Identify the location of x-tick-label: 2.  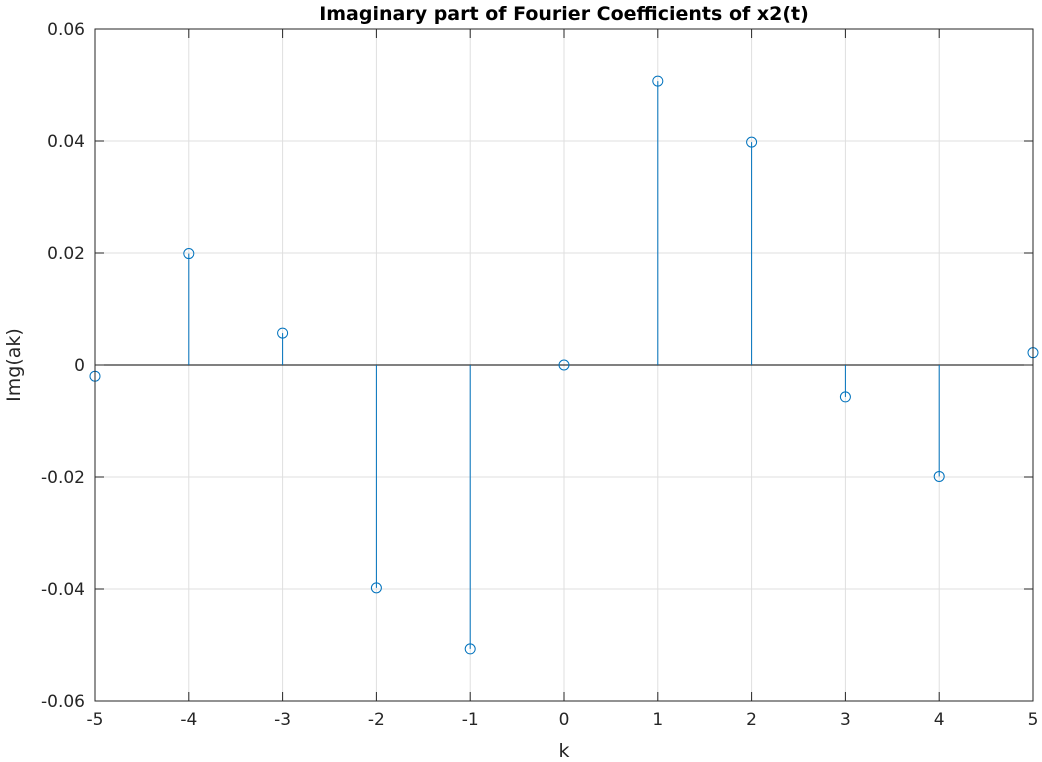
(751, 720).